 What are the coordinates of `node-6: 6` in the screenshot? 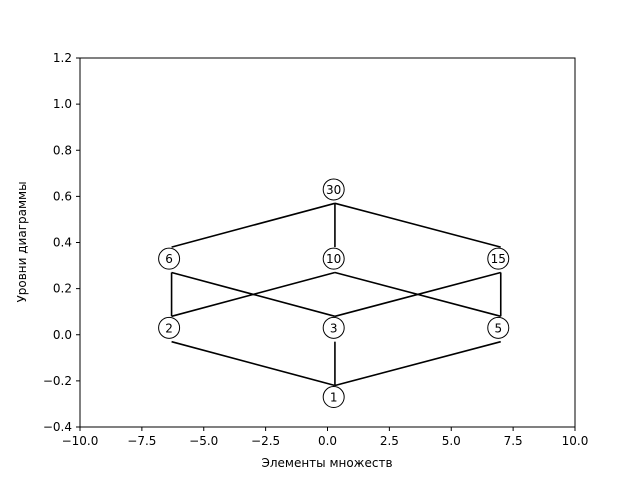 It's located at (169, 258).